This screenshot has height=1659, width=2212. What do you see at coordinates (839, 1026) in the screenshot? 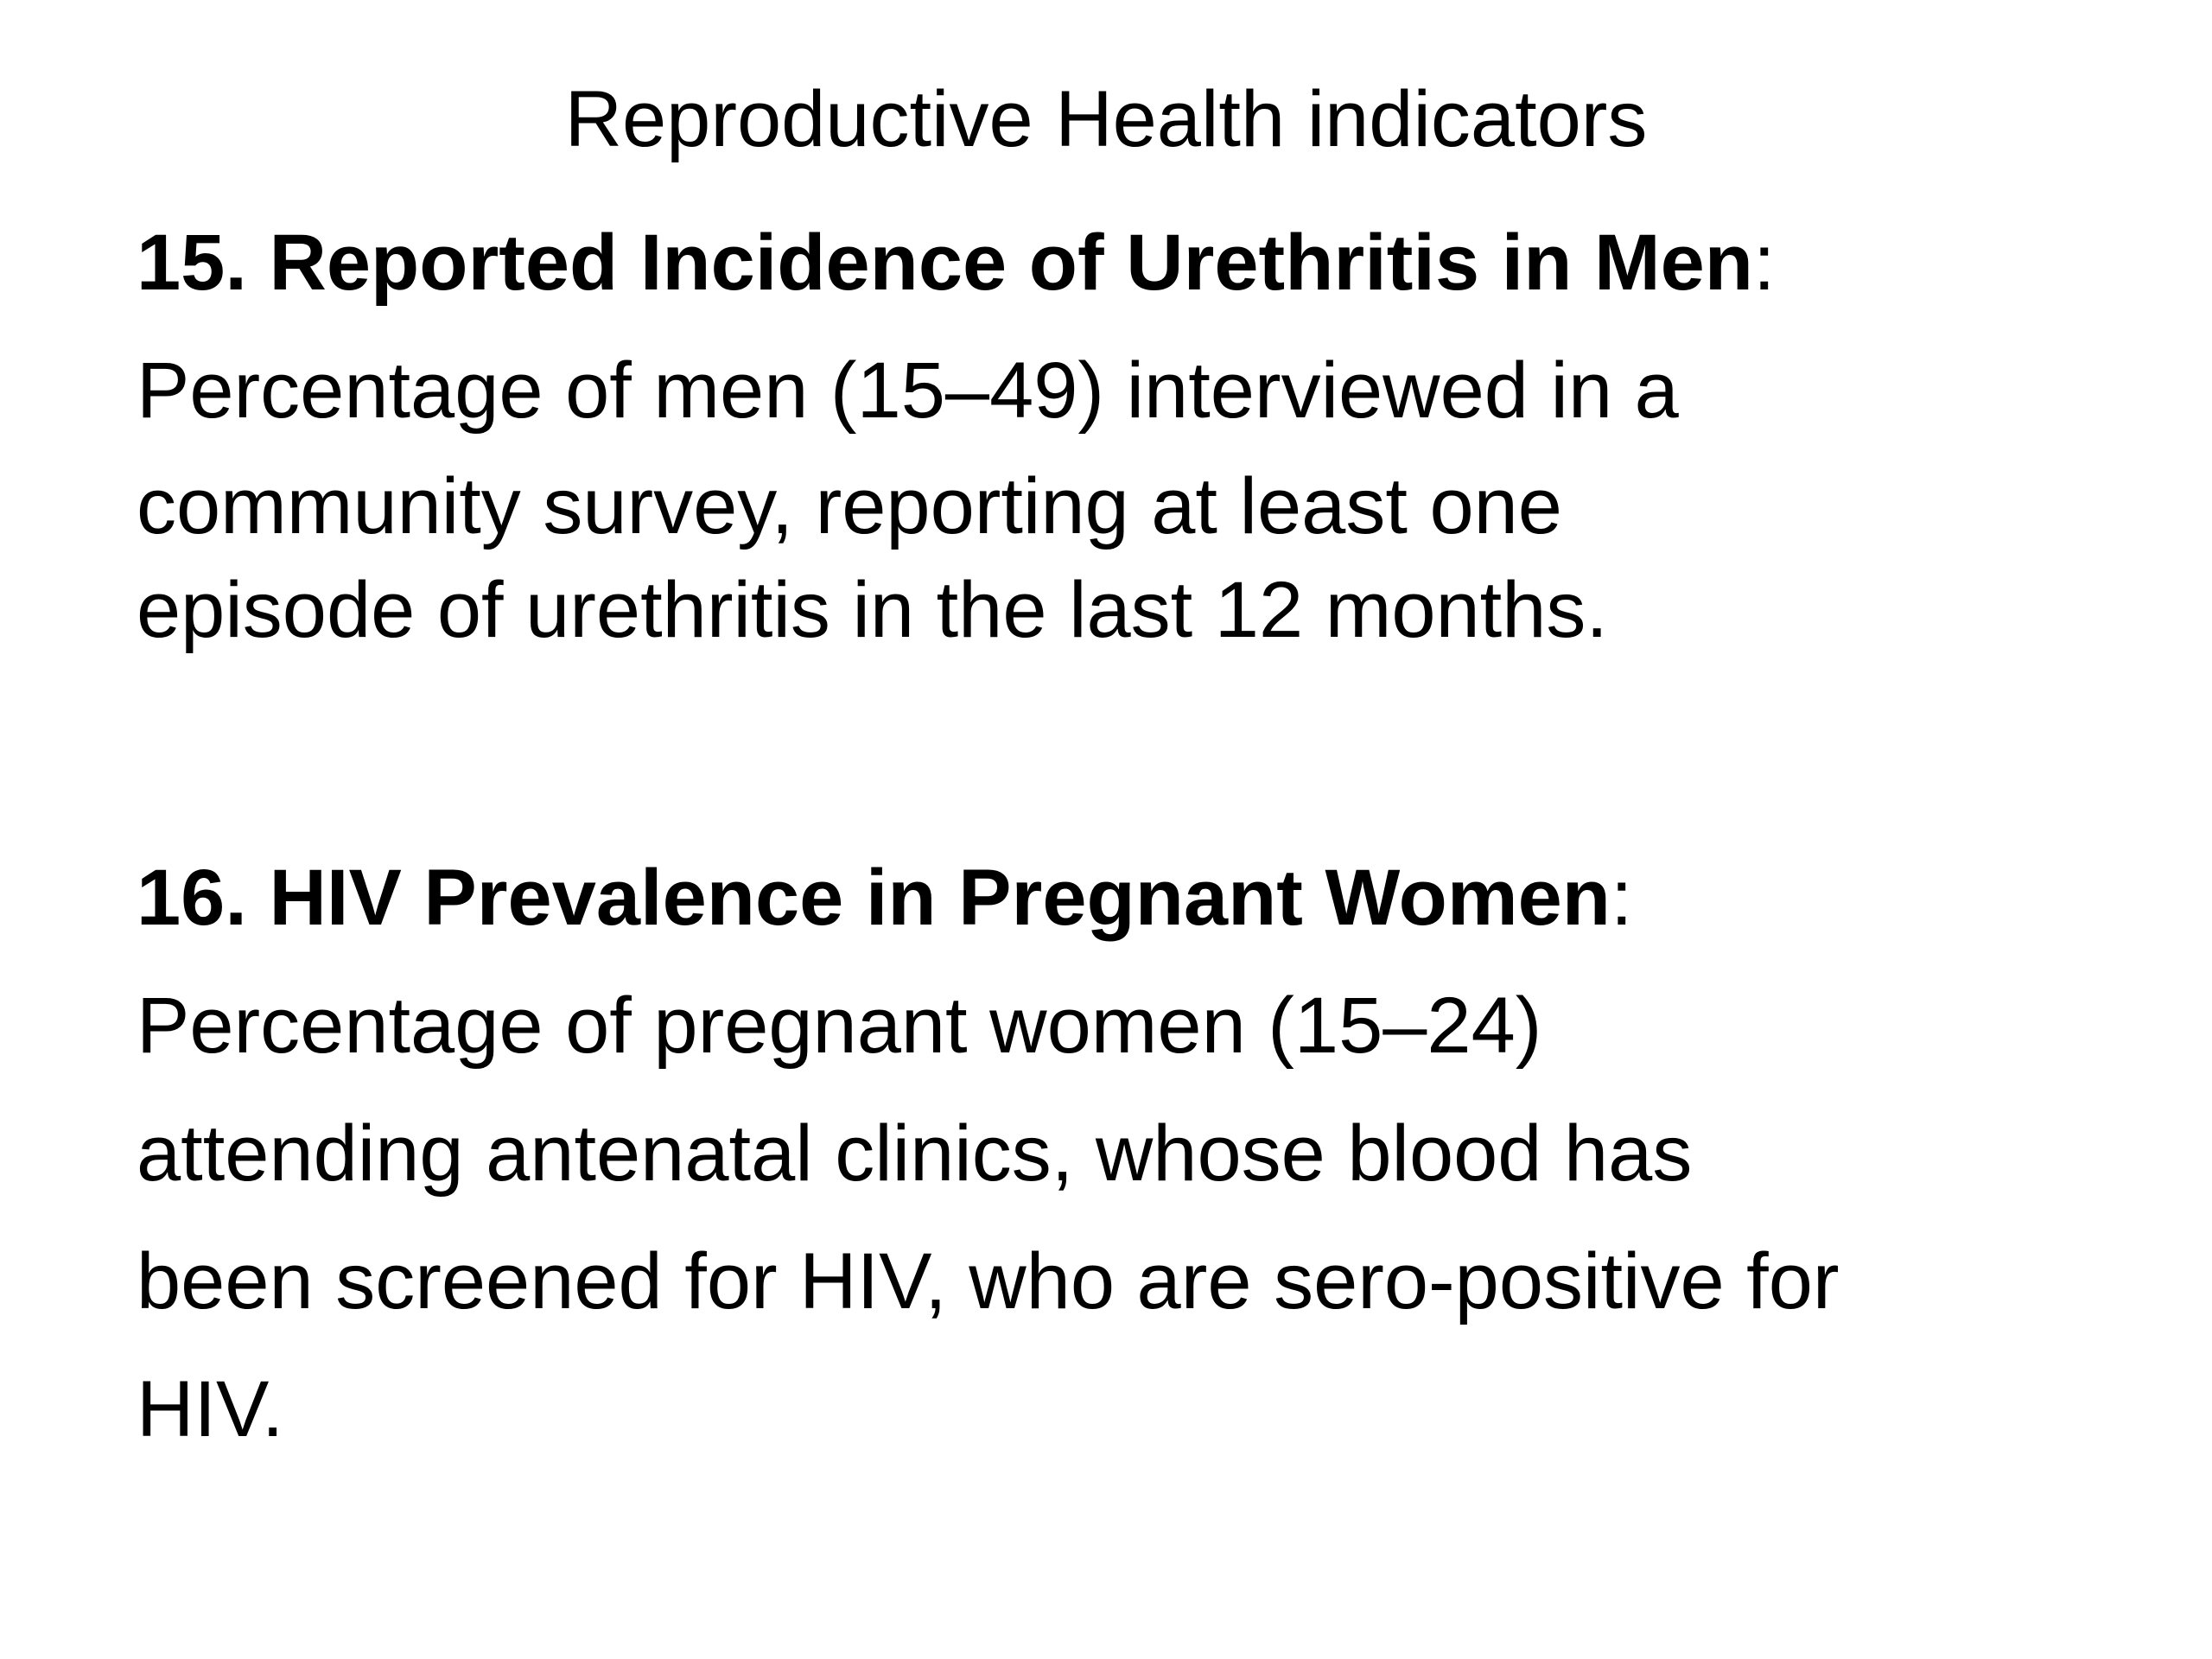
I see `indicator-description-line: Percentage of pregnant women (15–24)` at bounding box center [839, 1026].